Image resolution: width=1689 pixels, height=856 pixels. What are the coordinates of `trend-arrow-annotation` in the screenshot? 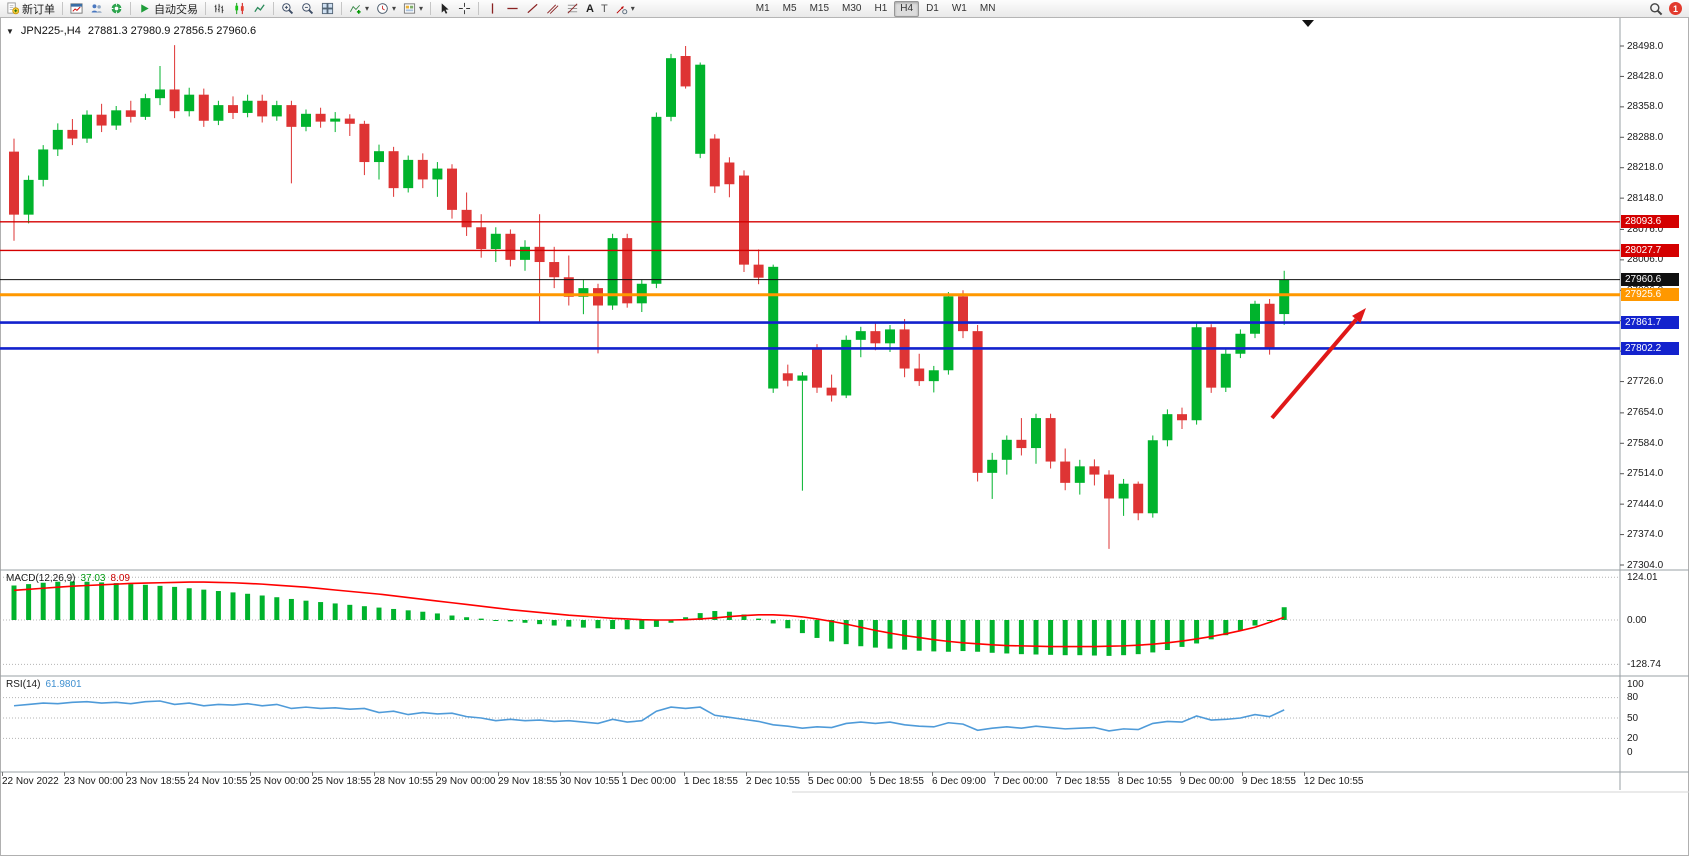 It's located at (1318, 364).